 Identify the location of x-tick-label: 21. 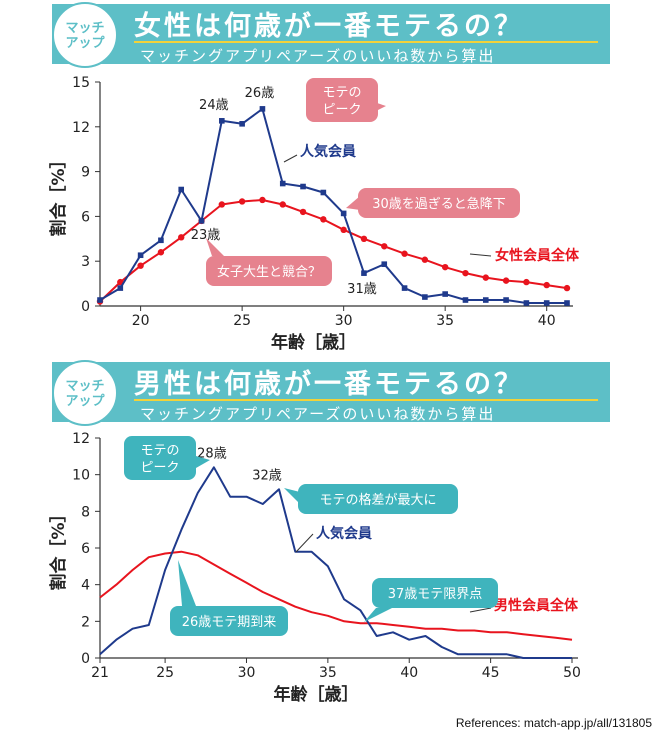
(100, 673).